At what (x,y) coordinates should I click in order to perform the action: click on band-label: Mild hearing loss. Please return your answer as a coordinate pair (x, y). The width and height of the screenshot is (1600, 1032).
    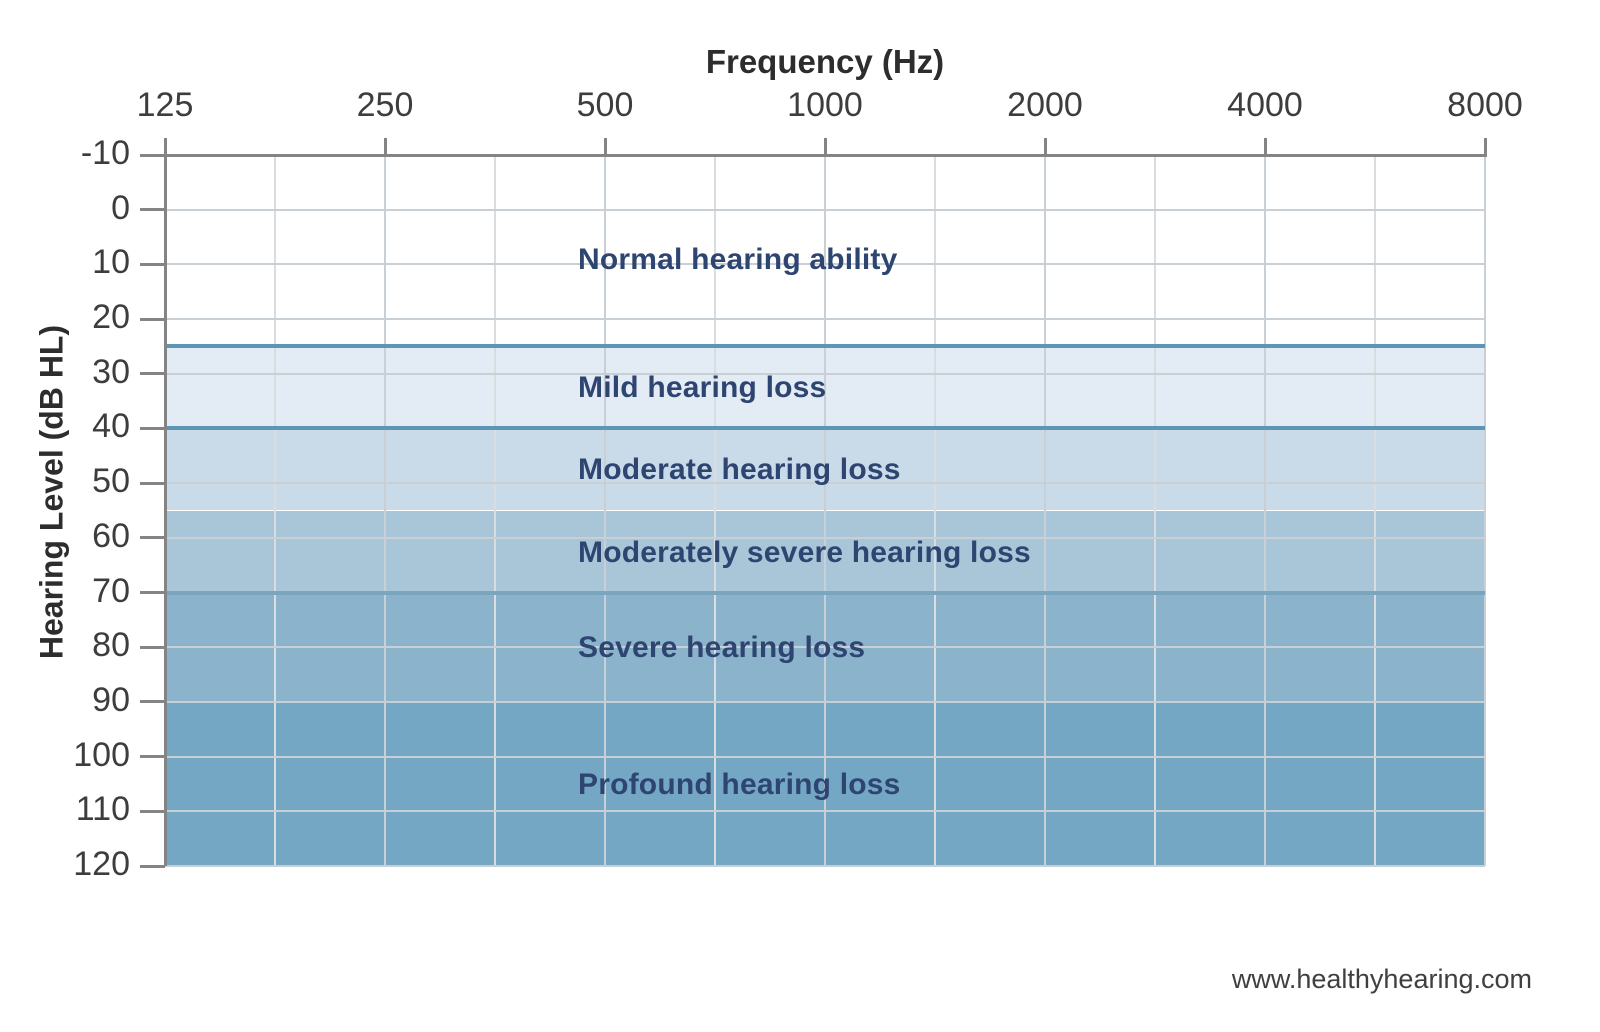
    Looking at the image, I should click on (702, 388).